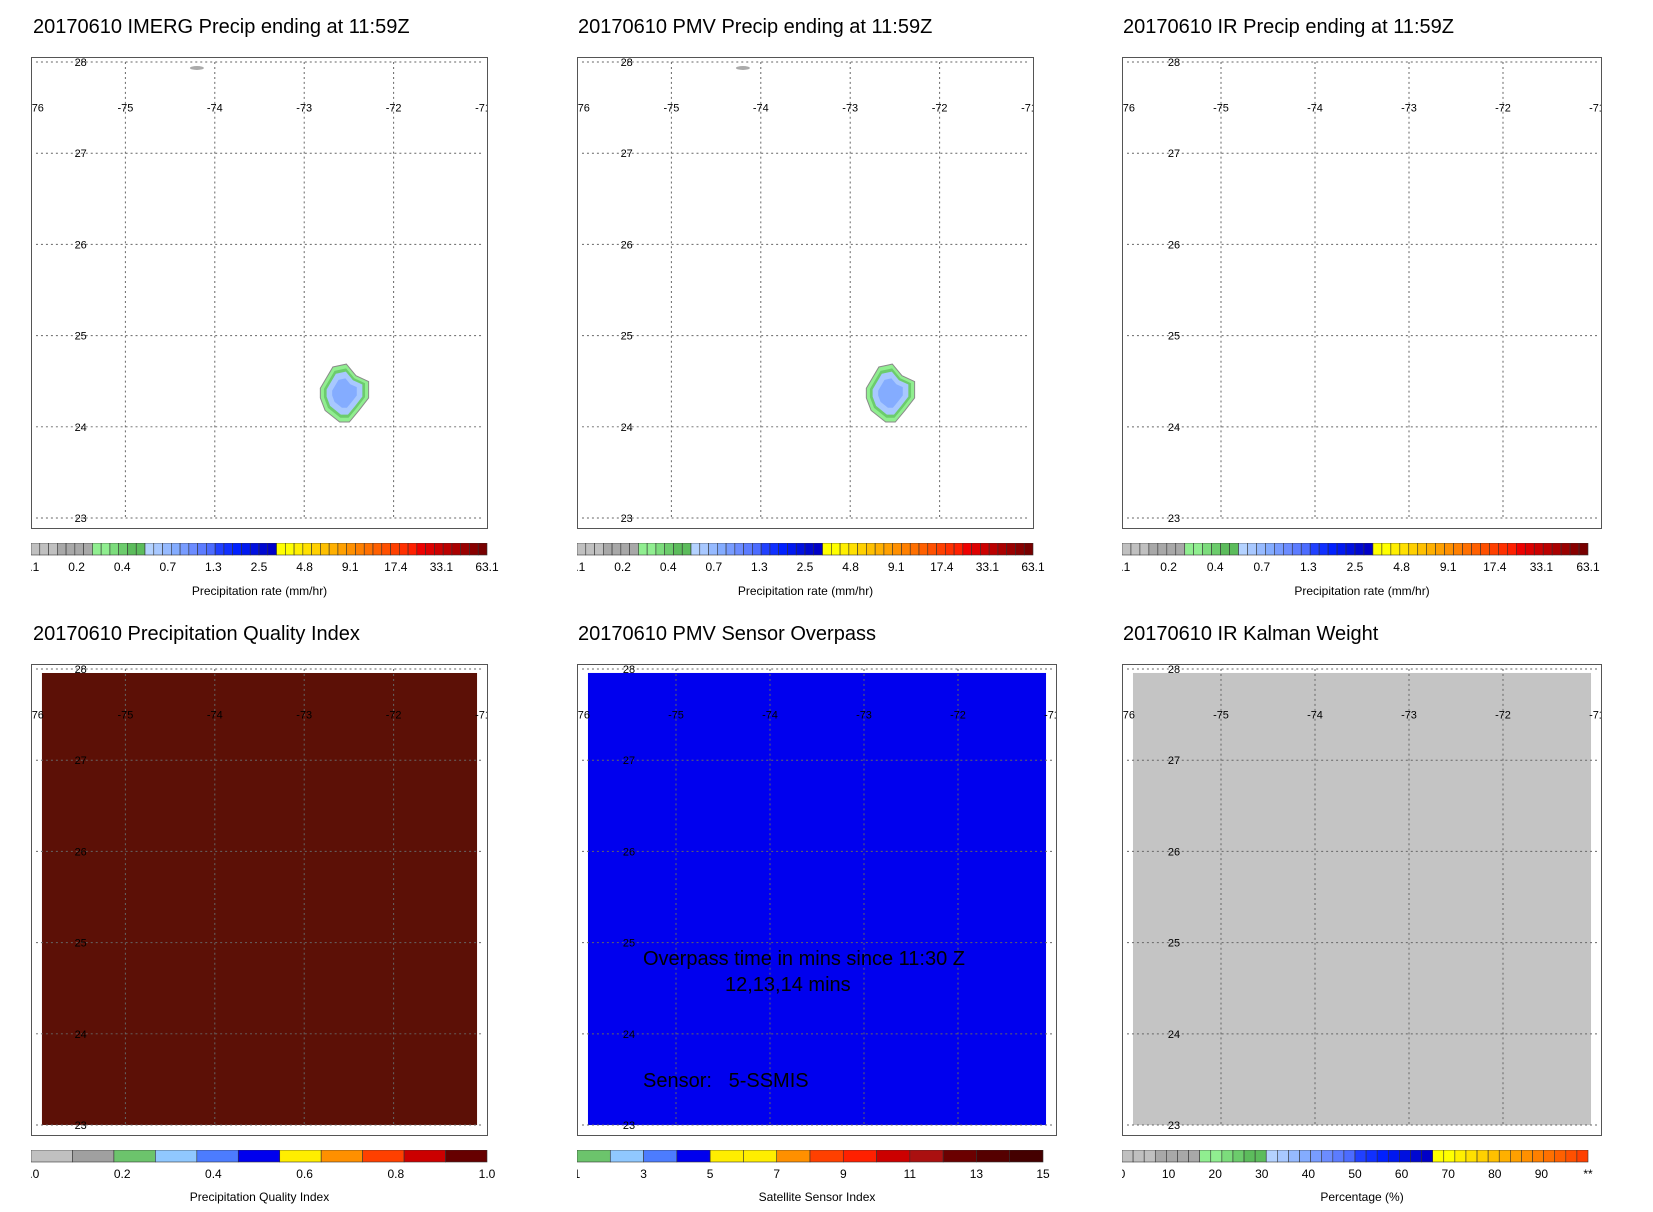  Describe the element at coordinates (259, 1197) in the screenshot. I see `colorbar-label: Precipitation Quality Index` at that location.